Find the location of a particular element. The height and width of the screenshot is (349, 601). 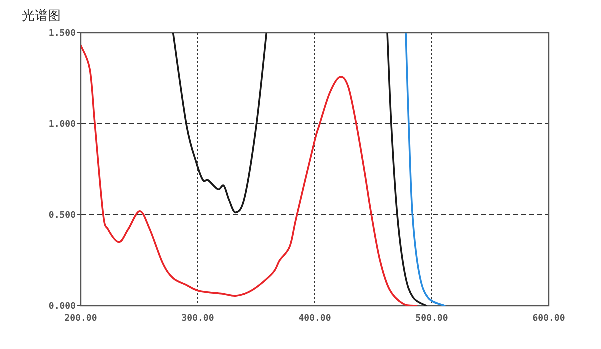

y-tick-label: 1.000 is located at coordinates (62, 125).